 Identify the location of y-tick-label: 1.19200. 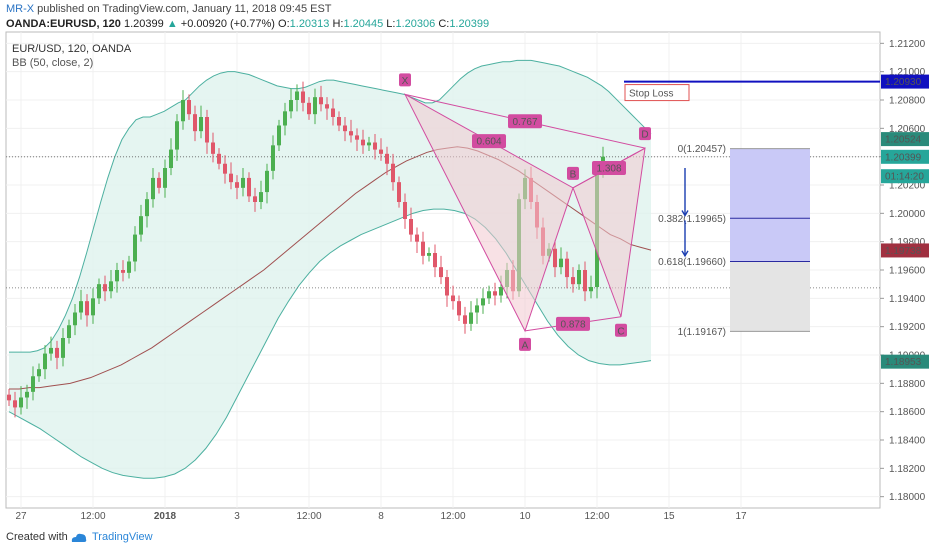
(907, 327).